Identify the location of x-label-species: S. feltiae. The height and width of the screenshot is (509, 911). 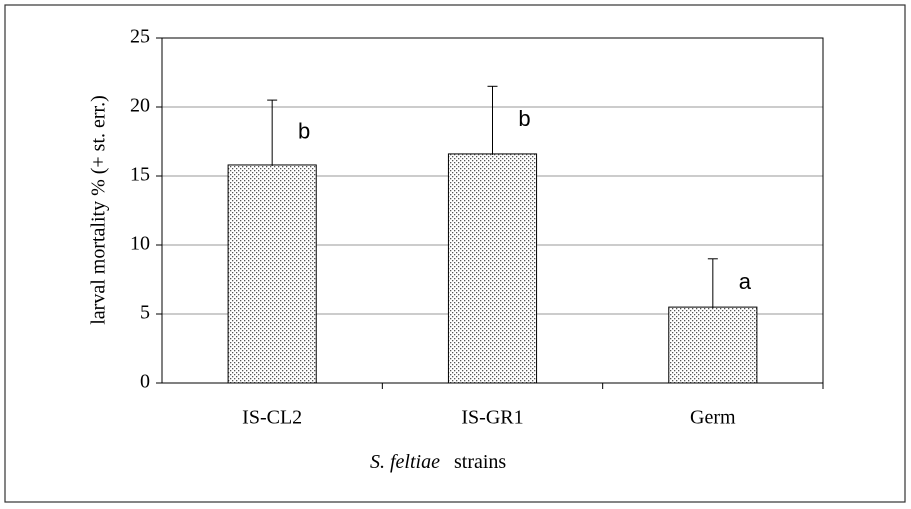
(405, 462).